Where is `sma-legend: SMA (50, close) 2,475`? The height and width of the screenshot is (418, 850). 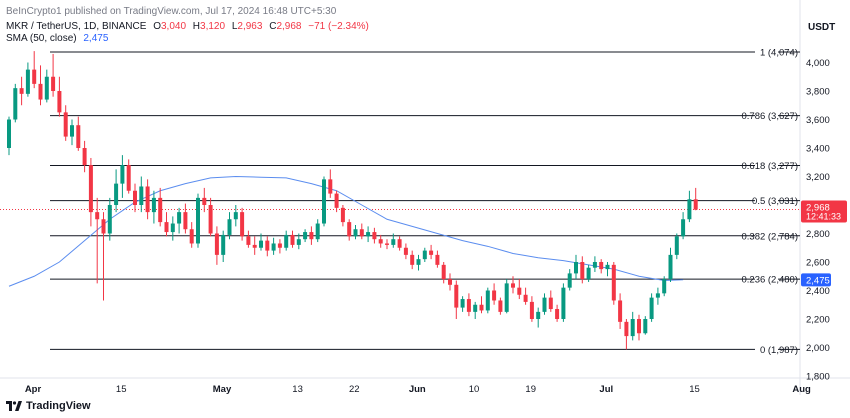
sma-legend: SMA (50, close) 2,475 is located at coordinates (57, 38).